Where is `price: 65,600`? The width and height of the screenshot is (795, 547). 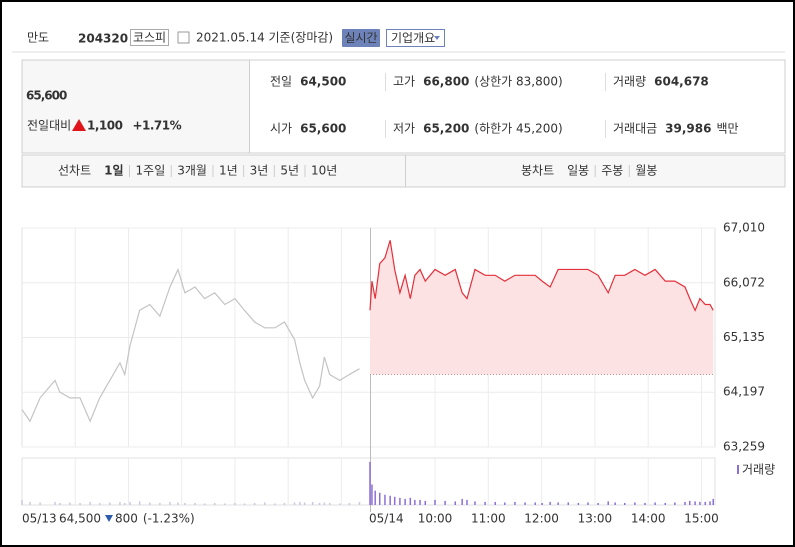 price: 65,600 is located at coordinates (46, 96).